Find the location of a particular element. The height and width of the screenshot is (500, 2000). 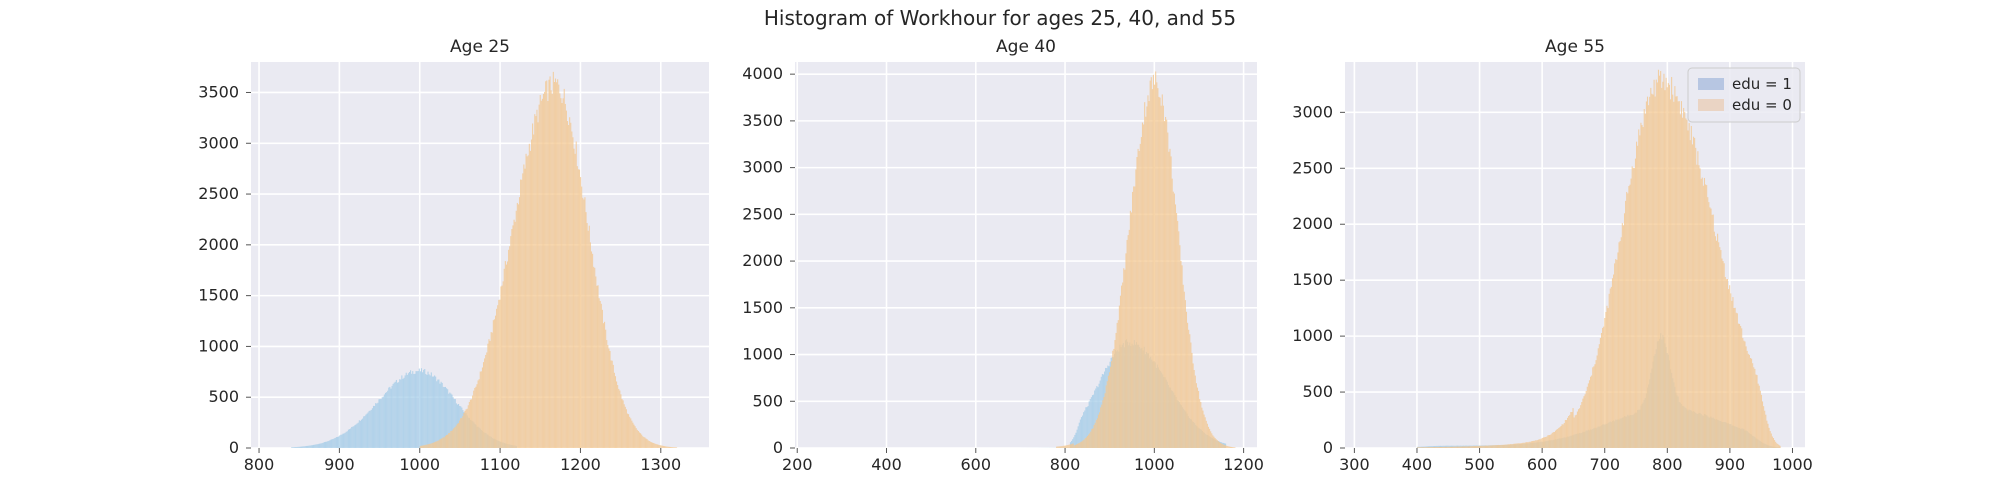

y-tick-label: 3500 is located at coordinates (218, 91).